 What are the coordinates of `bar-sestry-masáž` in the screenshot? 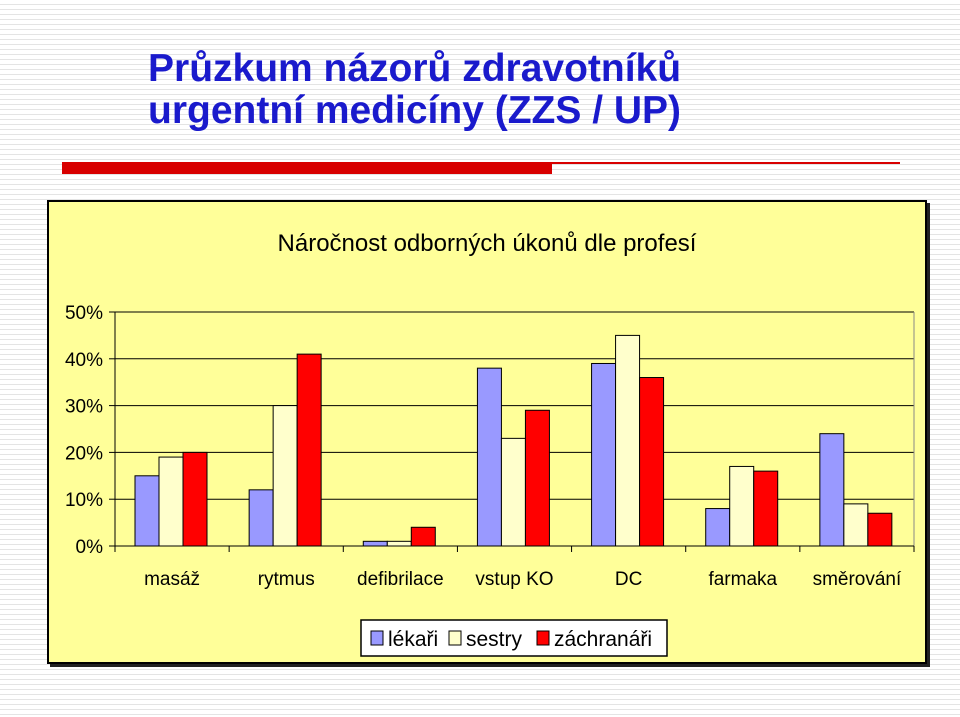 It's located at (171, 501).